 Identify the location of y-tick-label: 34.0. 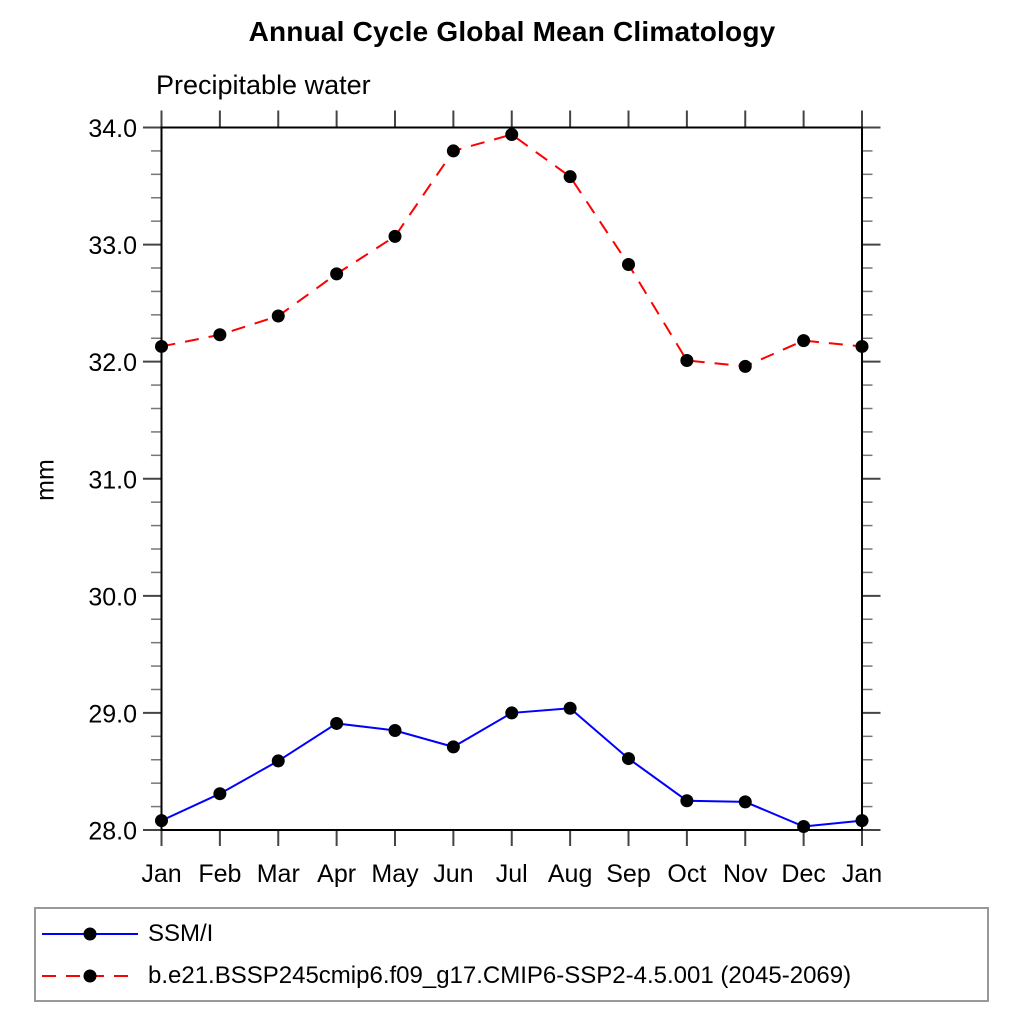
(112, 129).